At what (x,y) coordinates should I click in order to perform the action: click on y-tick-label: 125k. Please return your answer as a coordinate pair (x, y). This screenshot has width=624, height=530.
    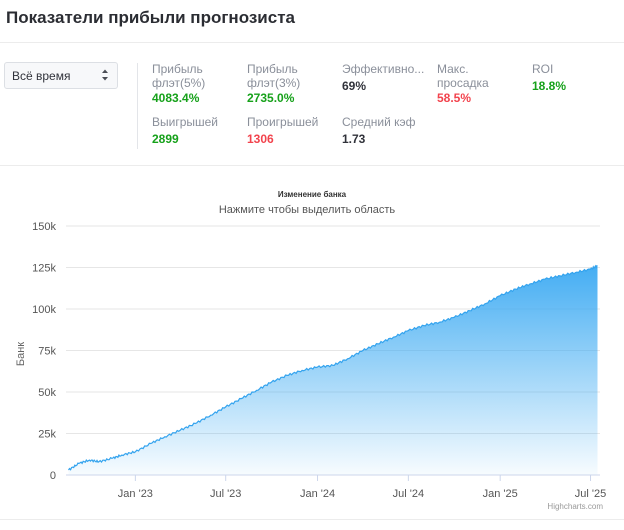
    Looking at the image, I should click on (44, 269).